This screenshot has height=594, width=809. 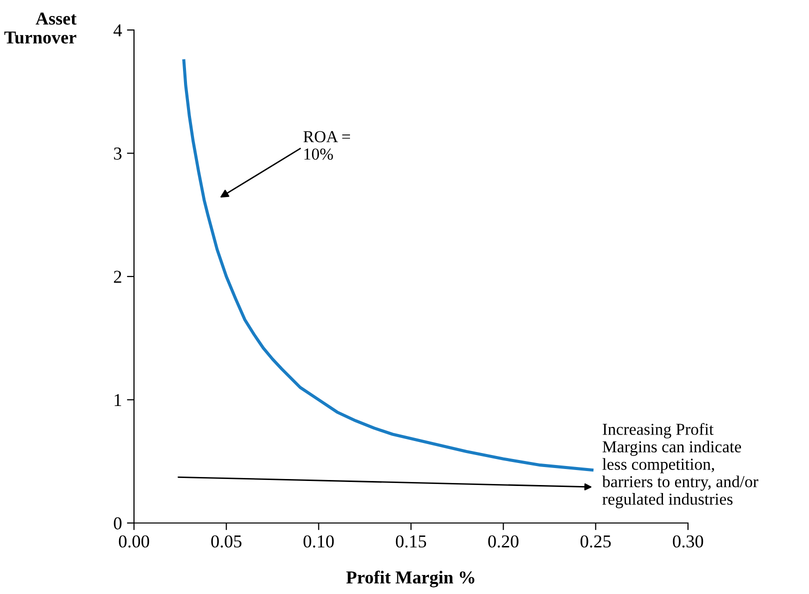 What do you see at coordinates (680, 465) in the screenshot?
I see `annotation: Increasing Profit Margins can indicate less competition, barriers to entry, and/or regulated industries` at bounding box center [680, 465].